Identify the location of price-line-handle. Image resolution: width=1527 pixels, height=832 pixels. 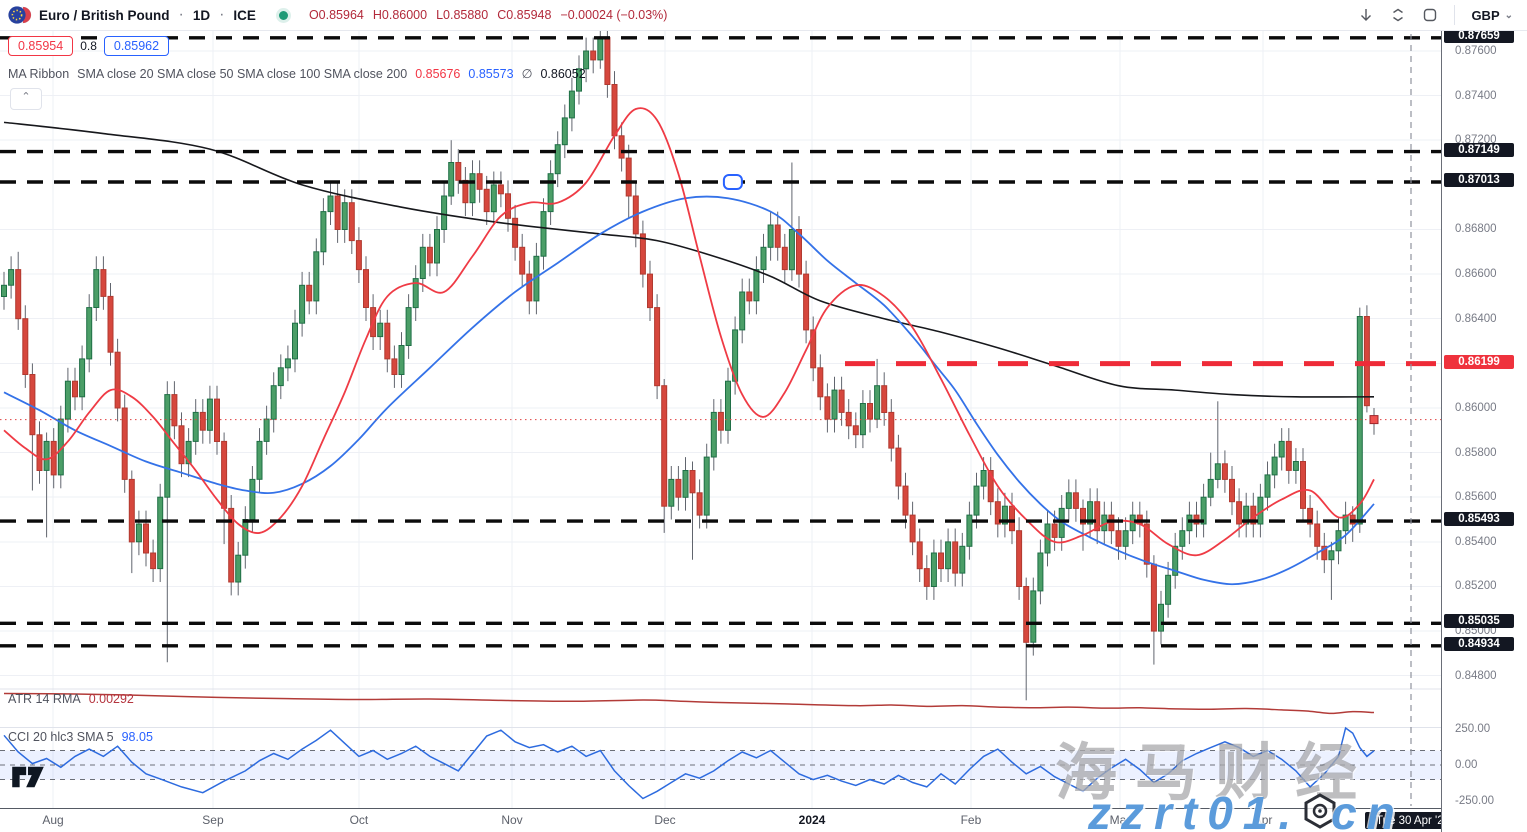
(1374, 420).